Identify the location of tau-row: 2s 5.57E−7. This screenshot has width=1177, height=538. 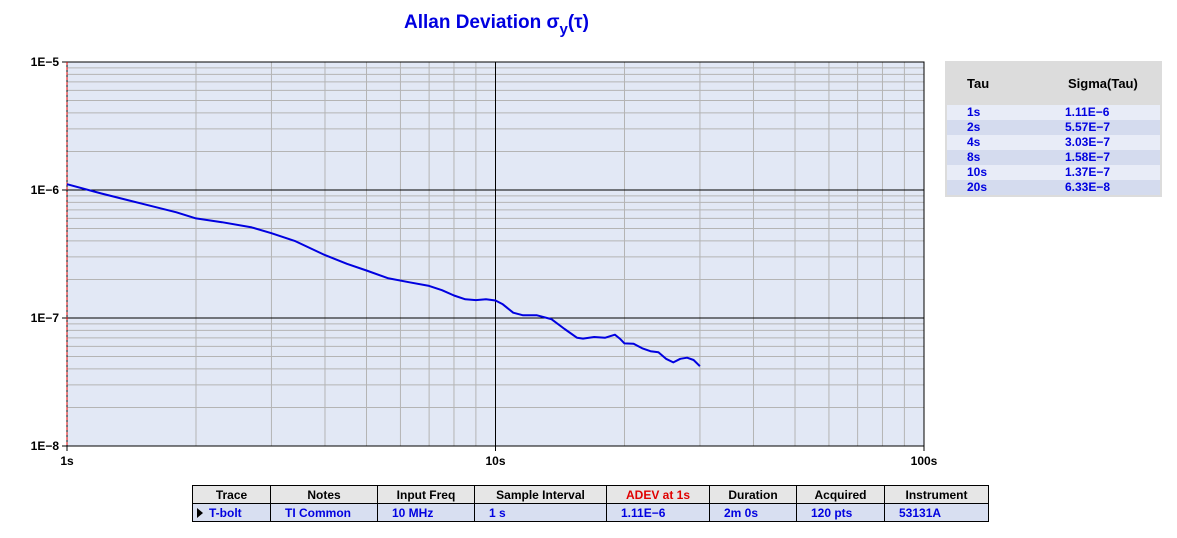
(1053, 127).